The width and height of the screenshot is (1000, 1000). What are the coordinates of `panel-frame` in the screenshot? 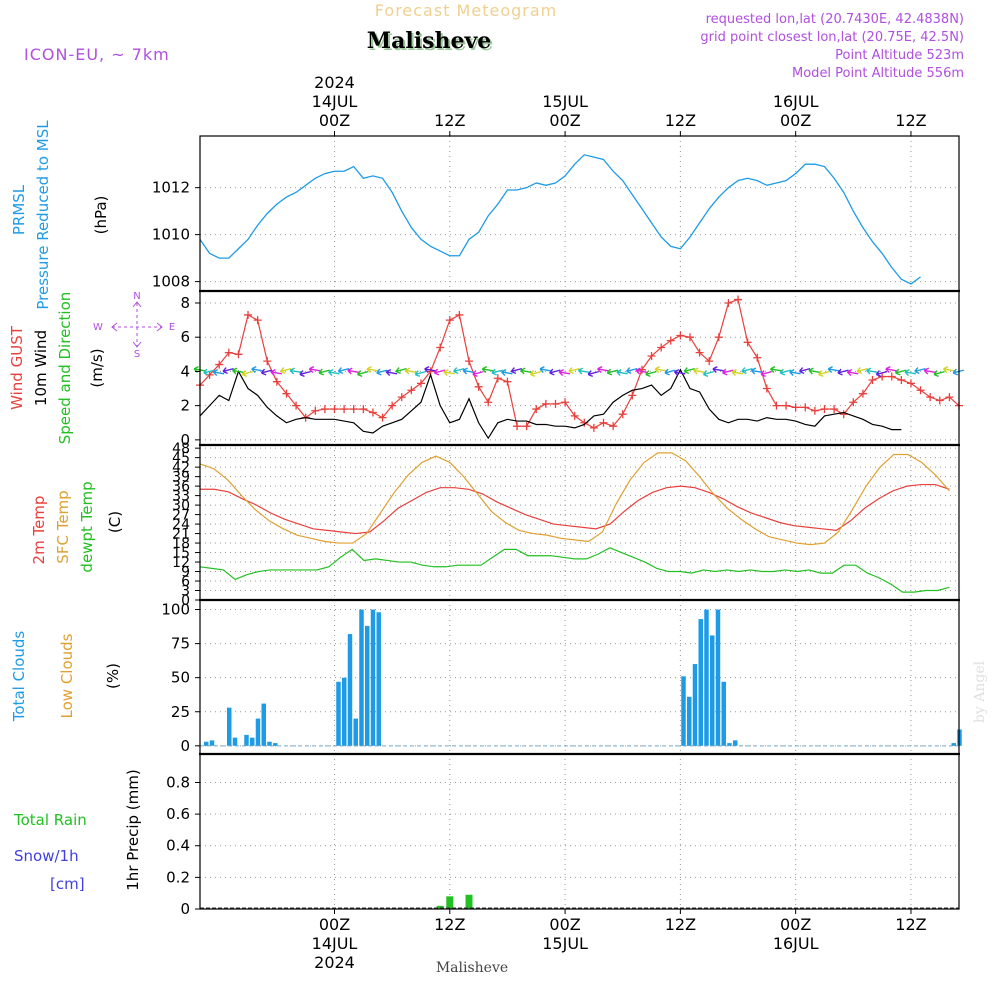 It's located at (579, 677).